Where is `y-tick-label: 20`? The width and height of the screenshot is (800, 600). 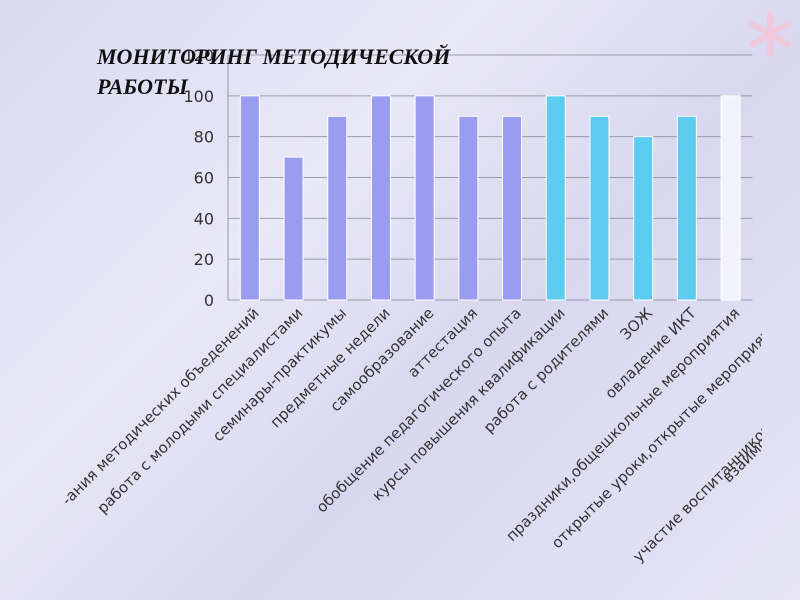 y-tick-label: 20 is located at coordinates (204, 259).